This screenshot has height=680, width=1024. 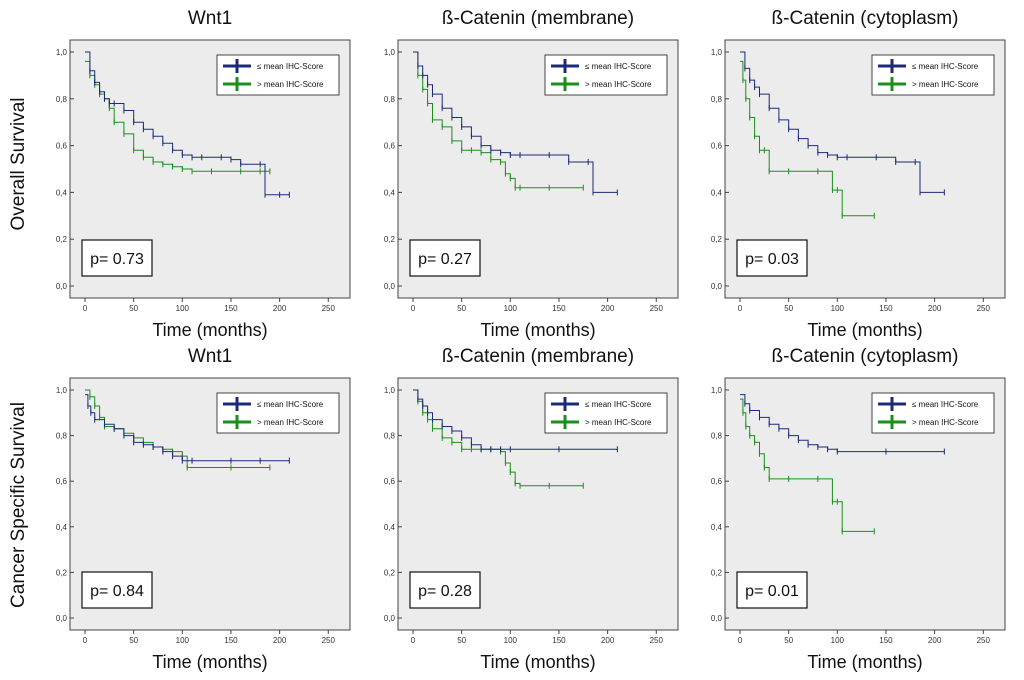 I want to click on p-value-label: p= 0.03, so click(x=772, y=259).